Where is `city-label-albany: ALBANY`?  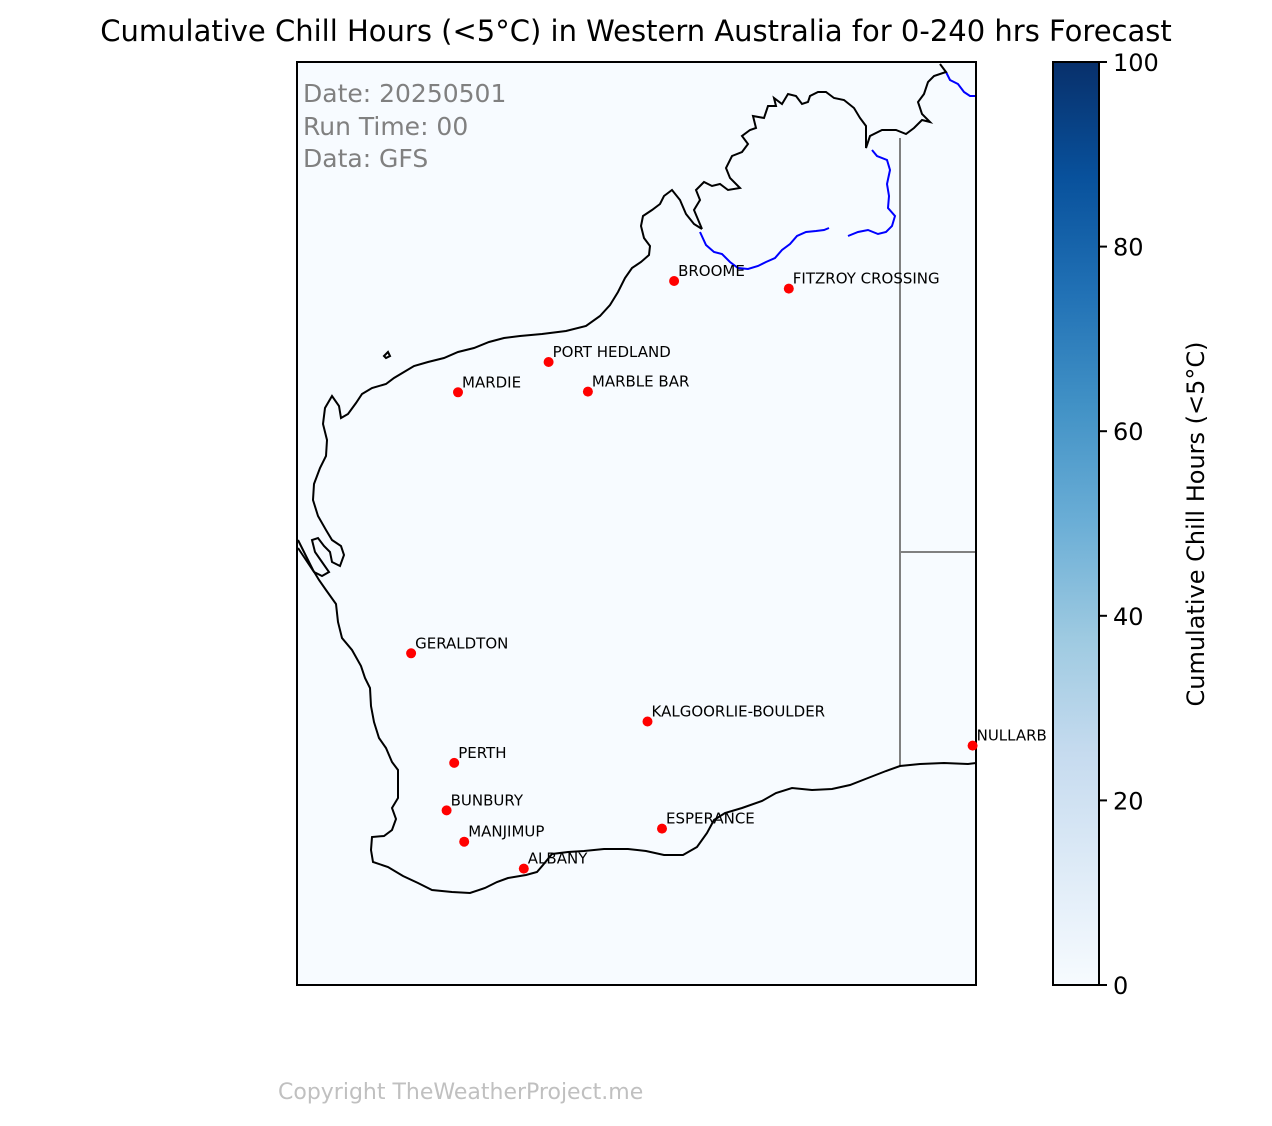 city-label-albany: ALBANY is located at coordinates (558, 859).